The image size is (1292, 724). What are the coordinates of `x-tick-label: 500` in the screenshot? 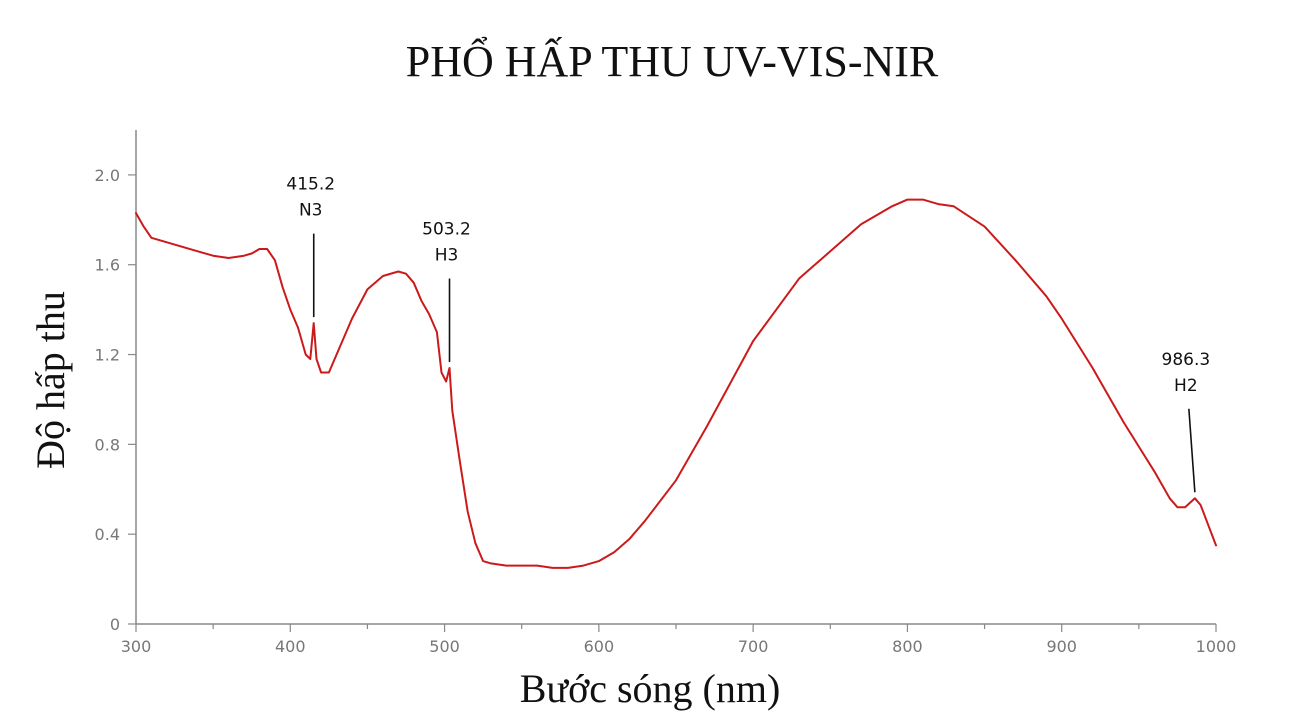 It's located at (444, 646).